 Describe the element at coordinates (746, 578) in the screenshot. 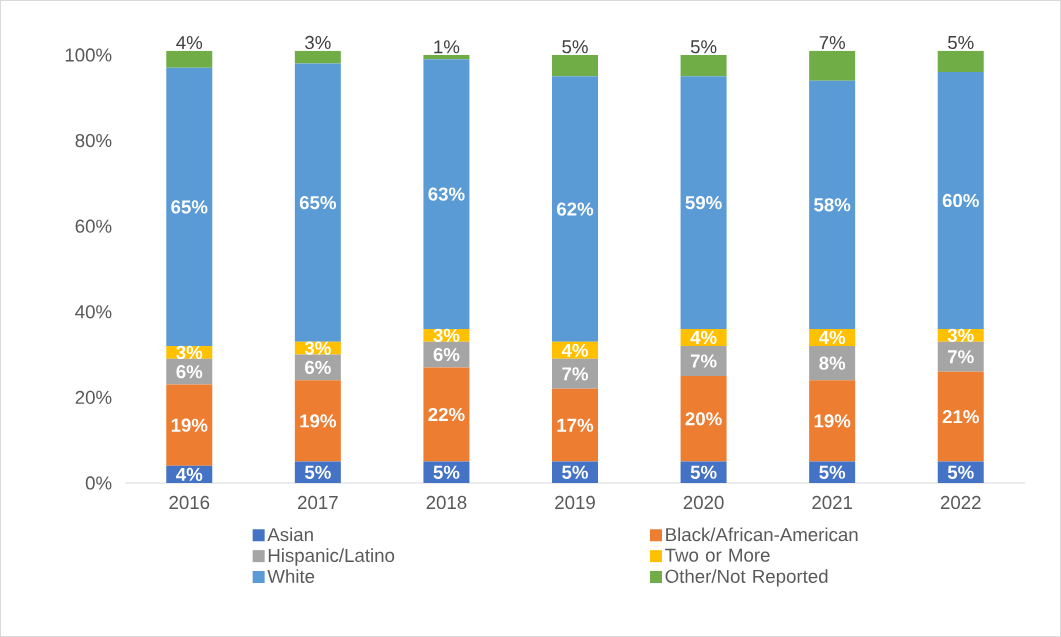

I see `legend-label: Other/Not Reported` at that location.